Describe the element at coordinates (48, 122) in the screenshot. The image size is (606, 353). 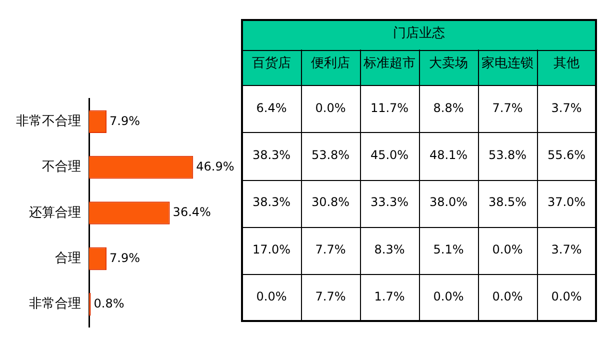
I see `y-tick-label: 非常不合理` at that location.